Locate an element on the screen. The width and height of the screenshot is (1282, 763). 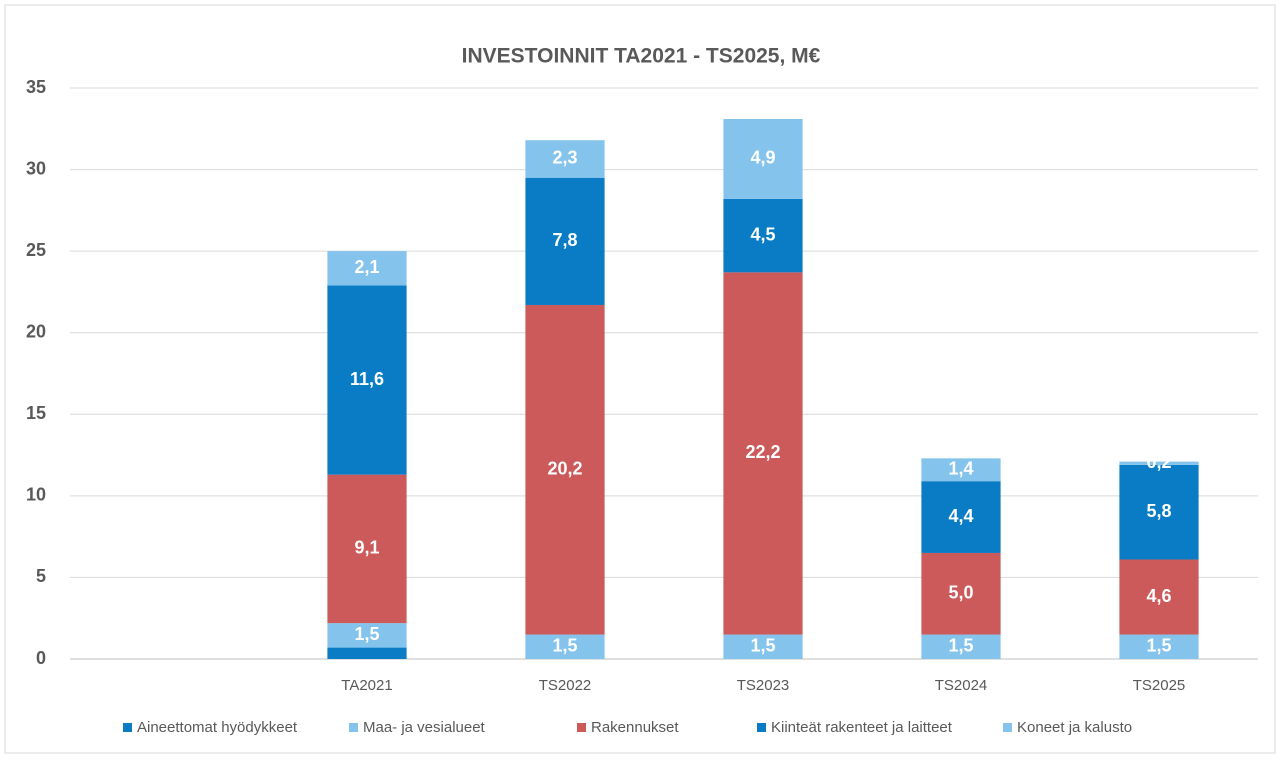
value-label: 11,6 is located at coordinates (367, 379).